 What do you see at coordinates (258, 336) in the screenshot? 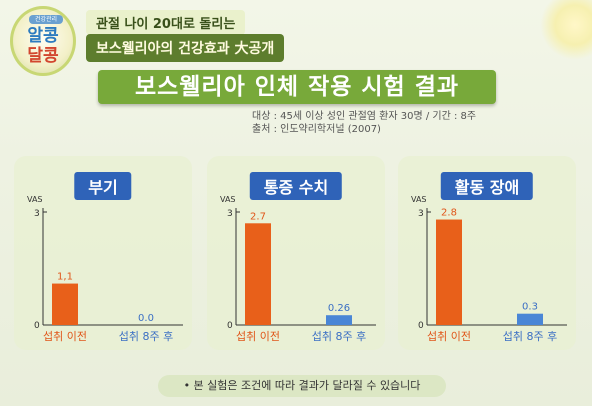
I see `pain-category-label-before: 섭취 이전` at bounding box center [258, 336].